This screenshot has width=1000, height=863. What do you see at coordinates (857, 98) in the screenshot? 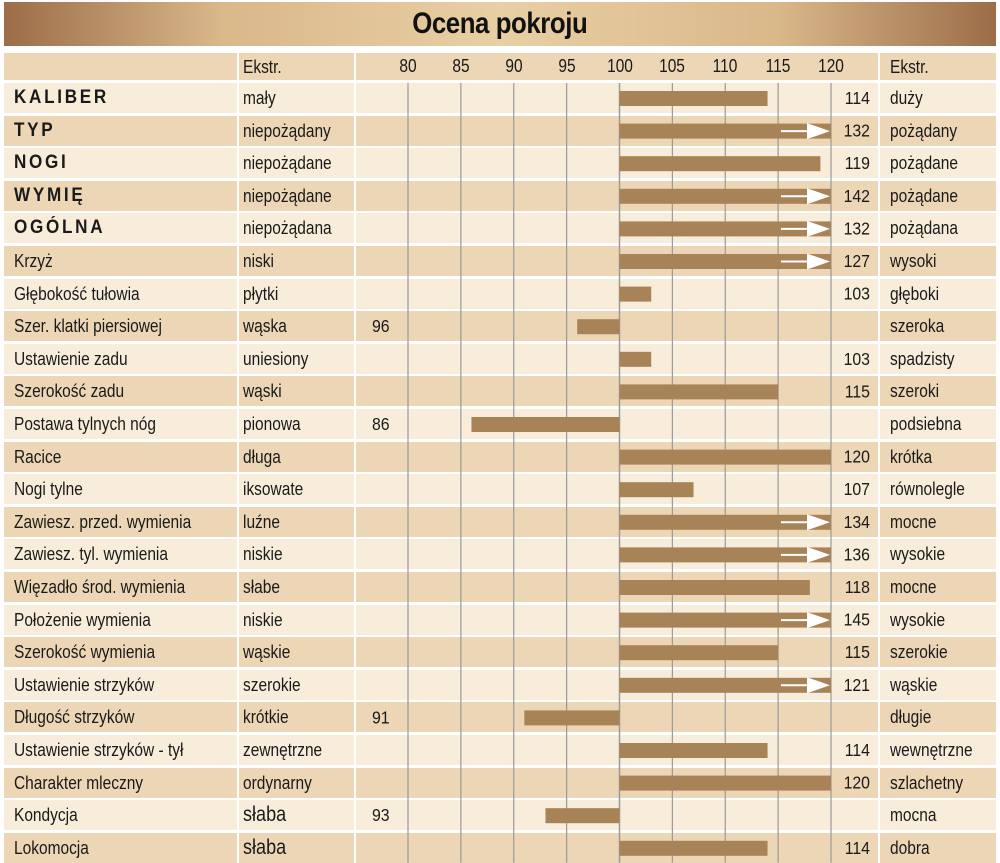
I see `bar-value-label: 114` at bounding box center [857, 98].